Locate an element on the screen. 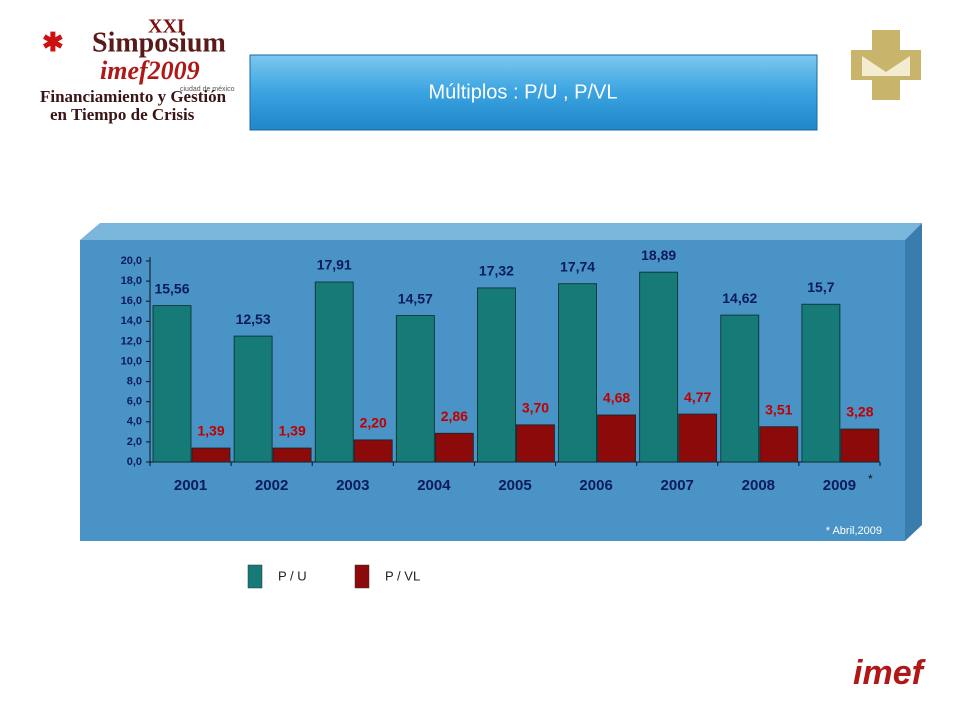 This screenshot has height=720, width=960. x-tick-label: 2003 is located at coordinates (352, 485).